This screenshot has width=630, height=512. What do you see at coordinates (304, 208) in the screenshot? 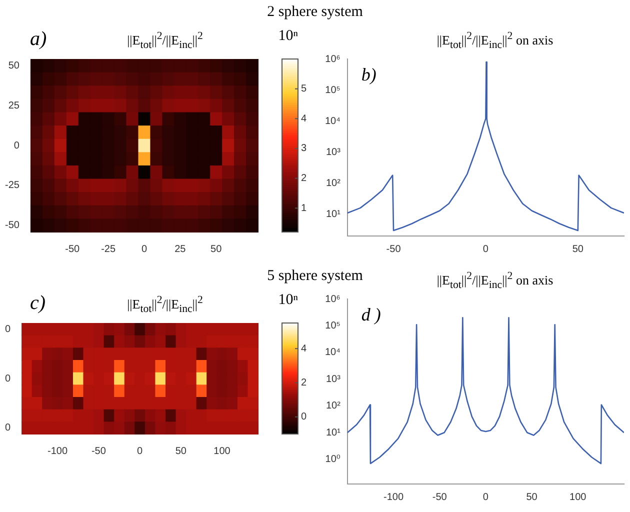
I see `color-bar-label: 1` at bounding box center [304, 208].